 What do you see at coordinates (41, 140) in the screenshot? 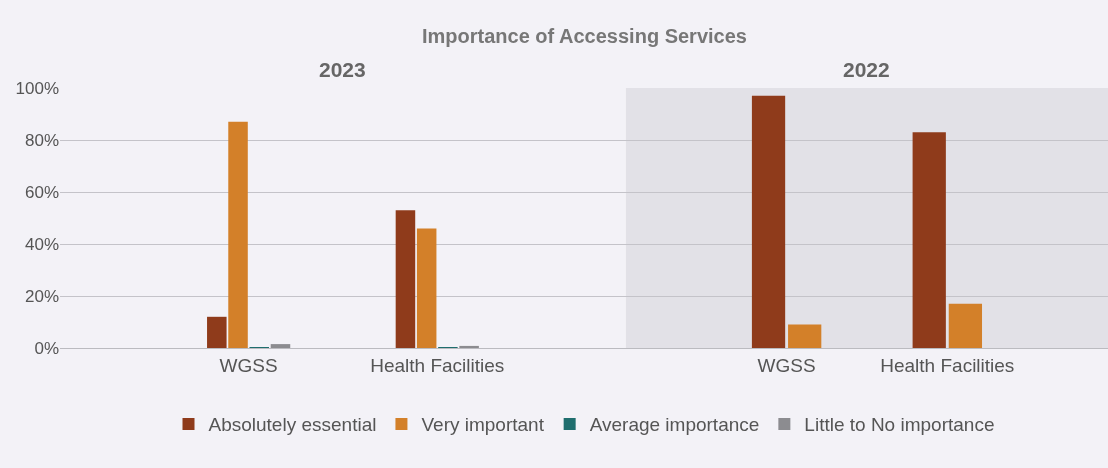
I see `y-tick-label: 80%` at bounding box center [41, 140].